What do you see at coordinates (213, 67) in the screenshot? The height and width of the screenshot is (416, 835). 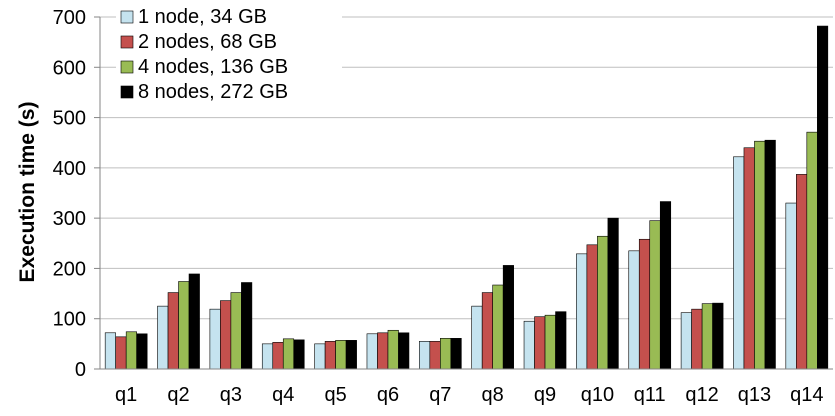 I see `legend-label: 4 nodes, 136 GB` at bounding box center [213, 67].